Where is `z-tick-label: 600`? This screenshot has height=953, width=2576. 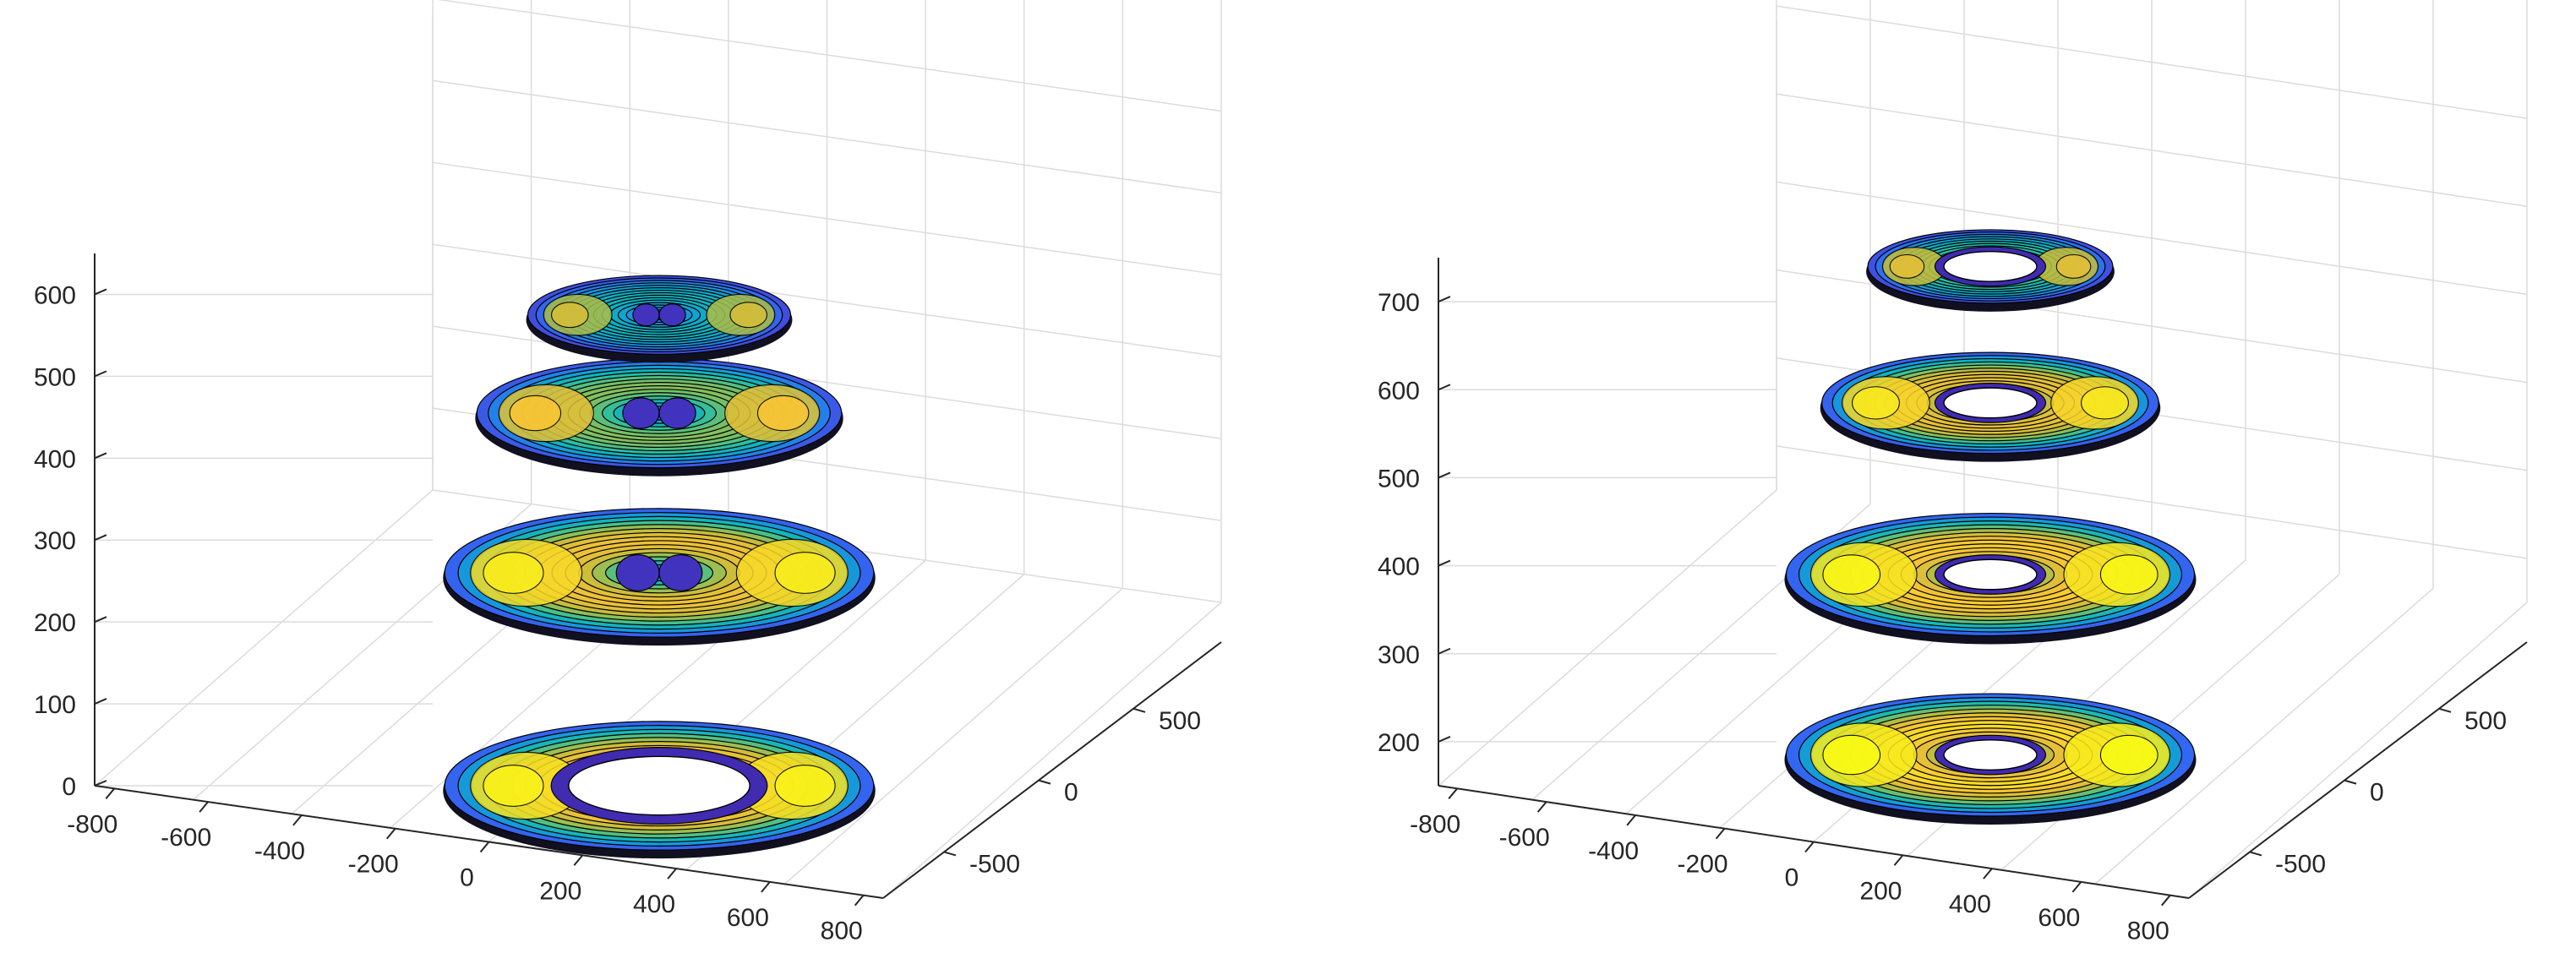 z-tick-label: 600 is located at coordinates (1399, 391).